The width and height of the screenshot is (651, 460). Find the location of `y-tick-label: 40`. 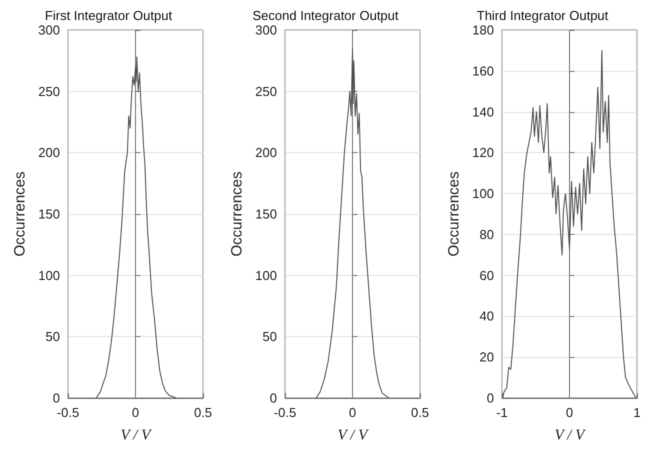

y-tick-label: 40 is located at coordinates (487, 316).